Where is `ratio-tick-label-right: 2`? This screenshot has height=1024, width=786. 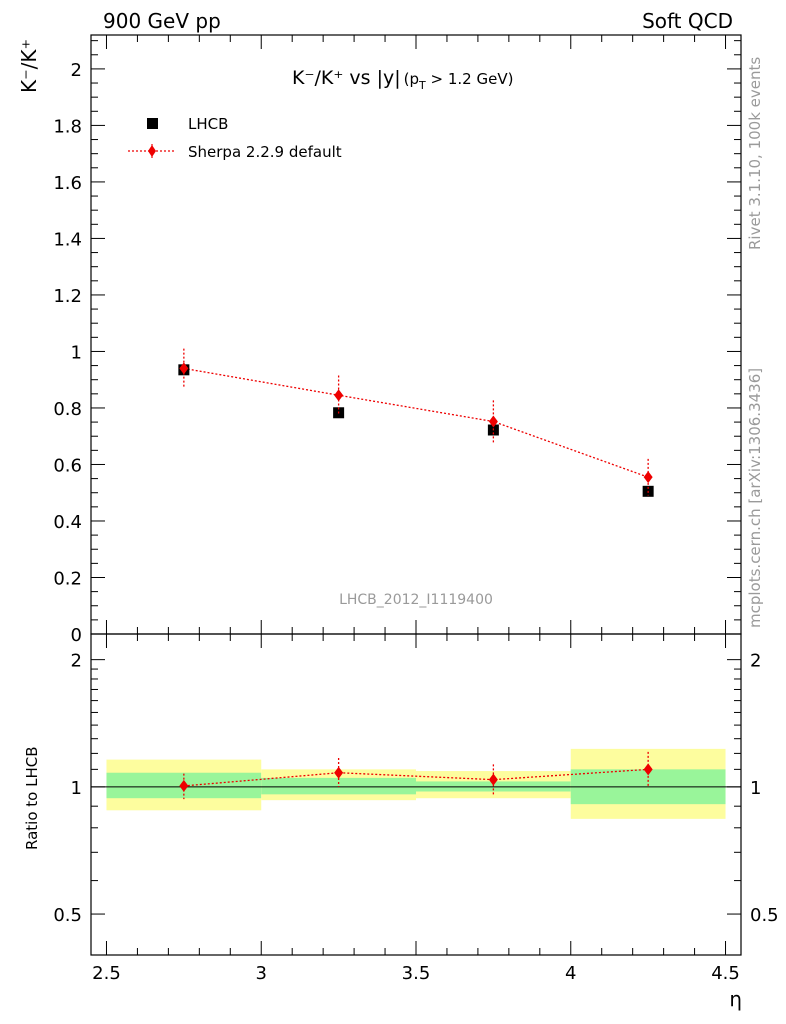
ratio-tick-label-right: 2 is located at coordinates (755, 661).